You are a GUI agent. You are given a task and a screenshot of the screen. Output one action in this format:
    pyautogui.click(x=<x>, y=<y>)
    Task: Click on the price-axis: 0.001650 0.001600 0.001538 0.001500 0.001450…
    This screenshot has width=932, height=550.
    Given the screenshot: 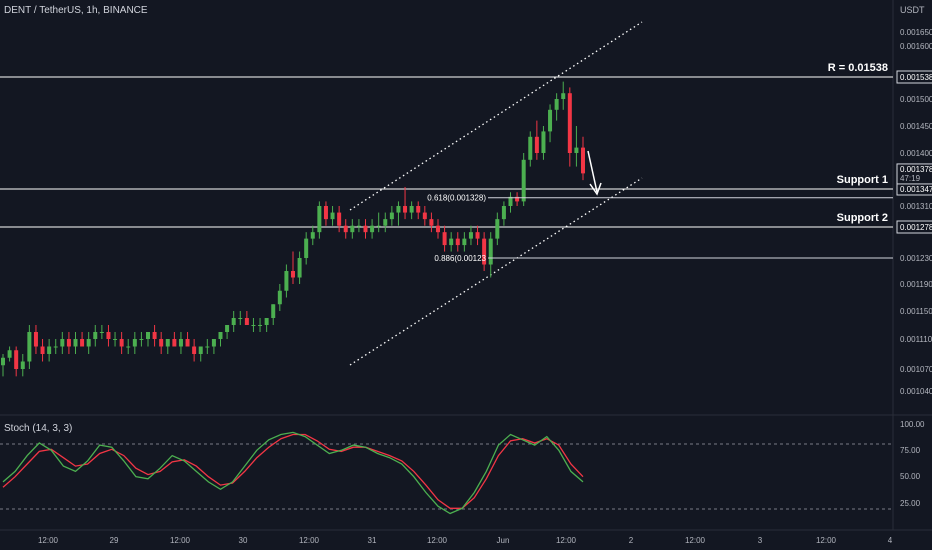 What is the action you would take?
    pyautogui.click(x=914, y=212)
    